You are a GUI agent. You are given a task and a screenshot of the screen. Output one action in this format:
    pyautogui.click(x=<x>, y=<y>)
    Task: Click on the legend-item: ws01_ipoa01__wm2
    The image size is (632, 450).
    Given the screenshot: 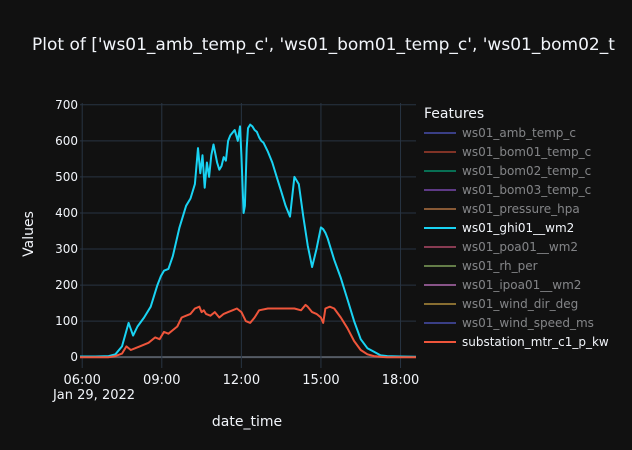 What is the action you would take?
    pyautogui.click(x=502, y=285)
    